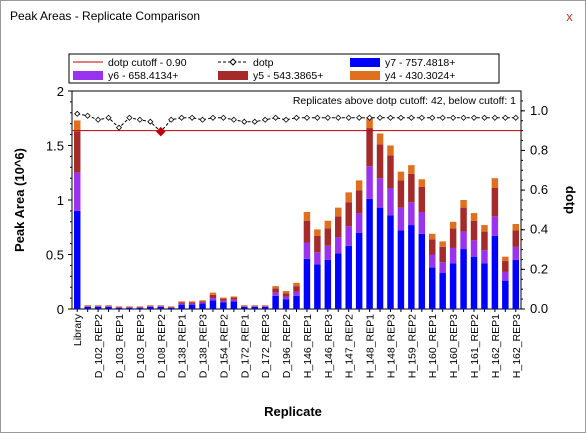  I want to click on bar-h-160-rep2-s2, so click(442, 254).